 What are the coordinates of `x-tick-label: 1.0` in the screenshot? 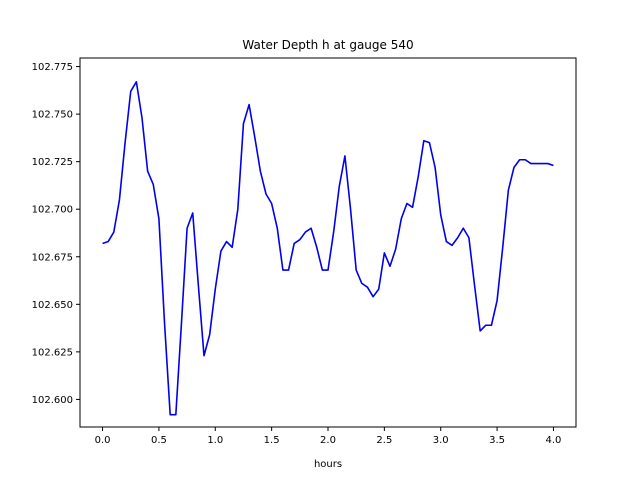 It's located at (215, 440).